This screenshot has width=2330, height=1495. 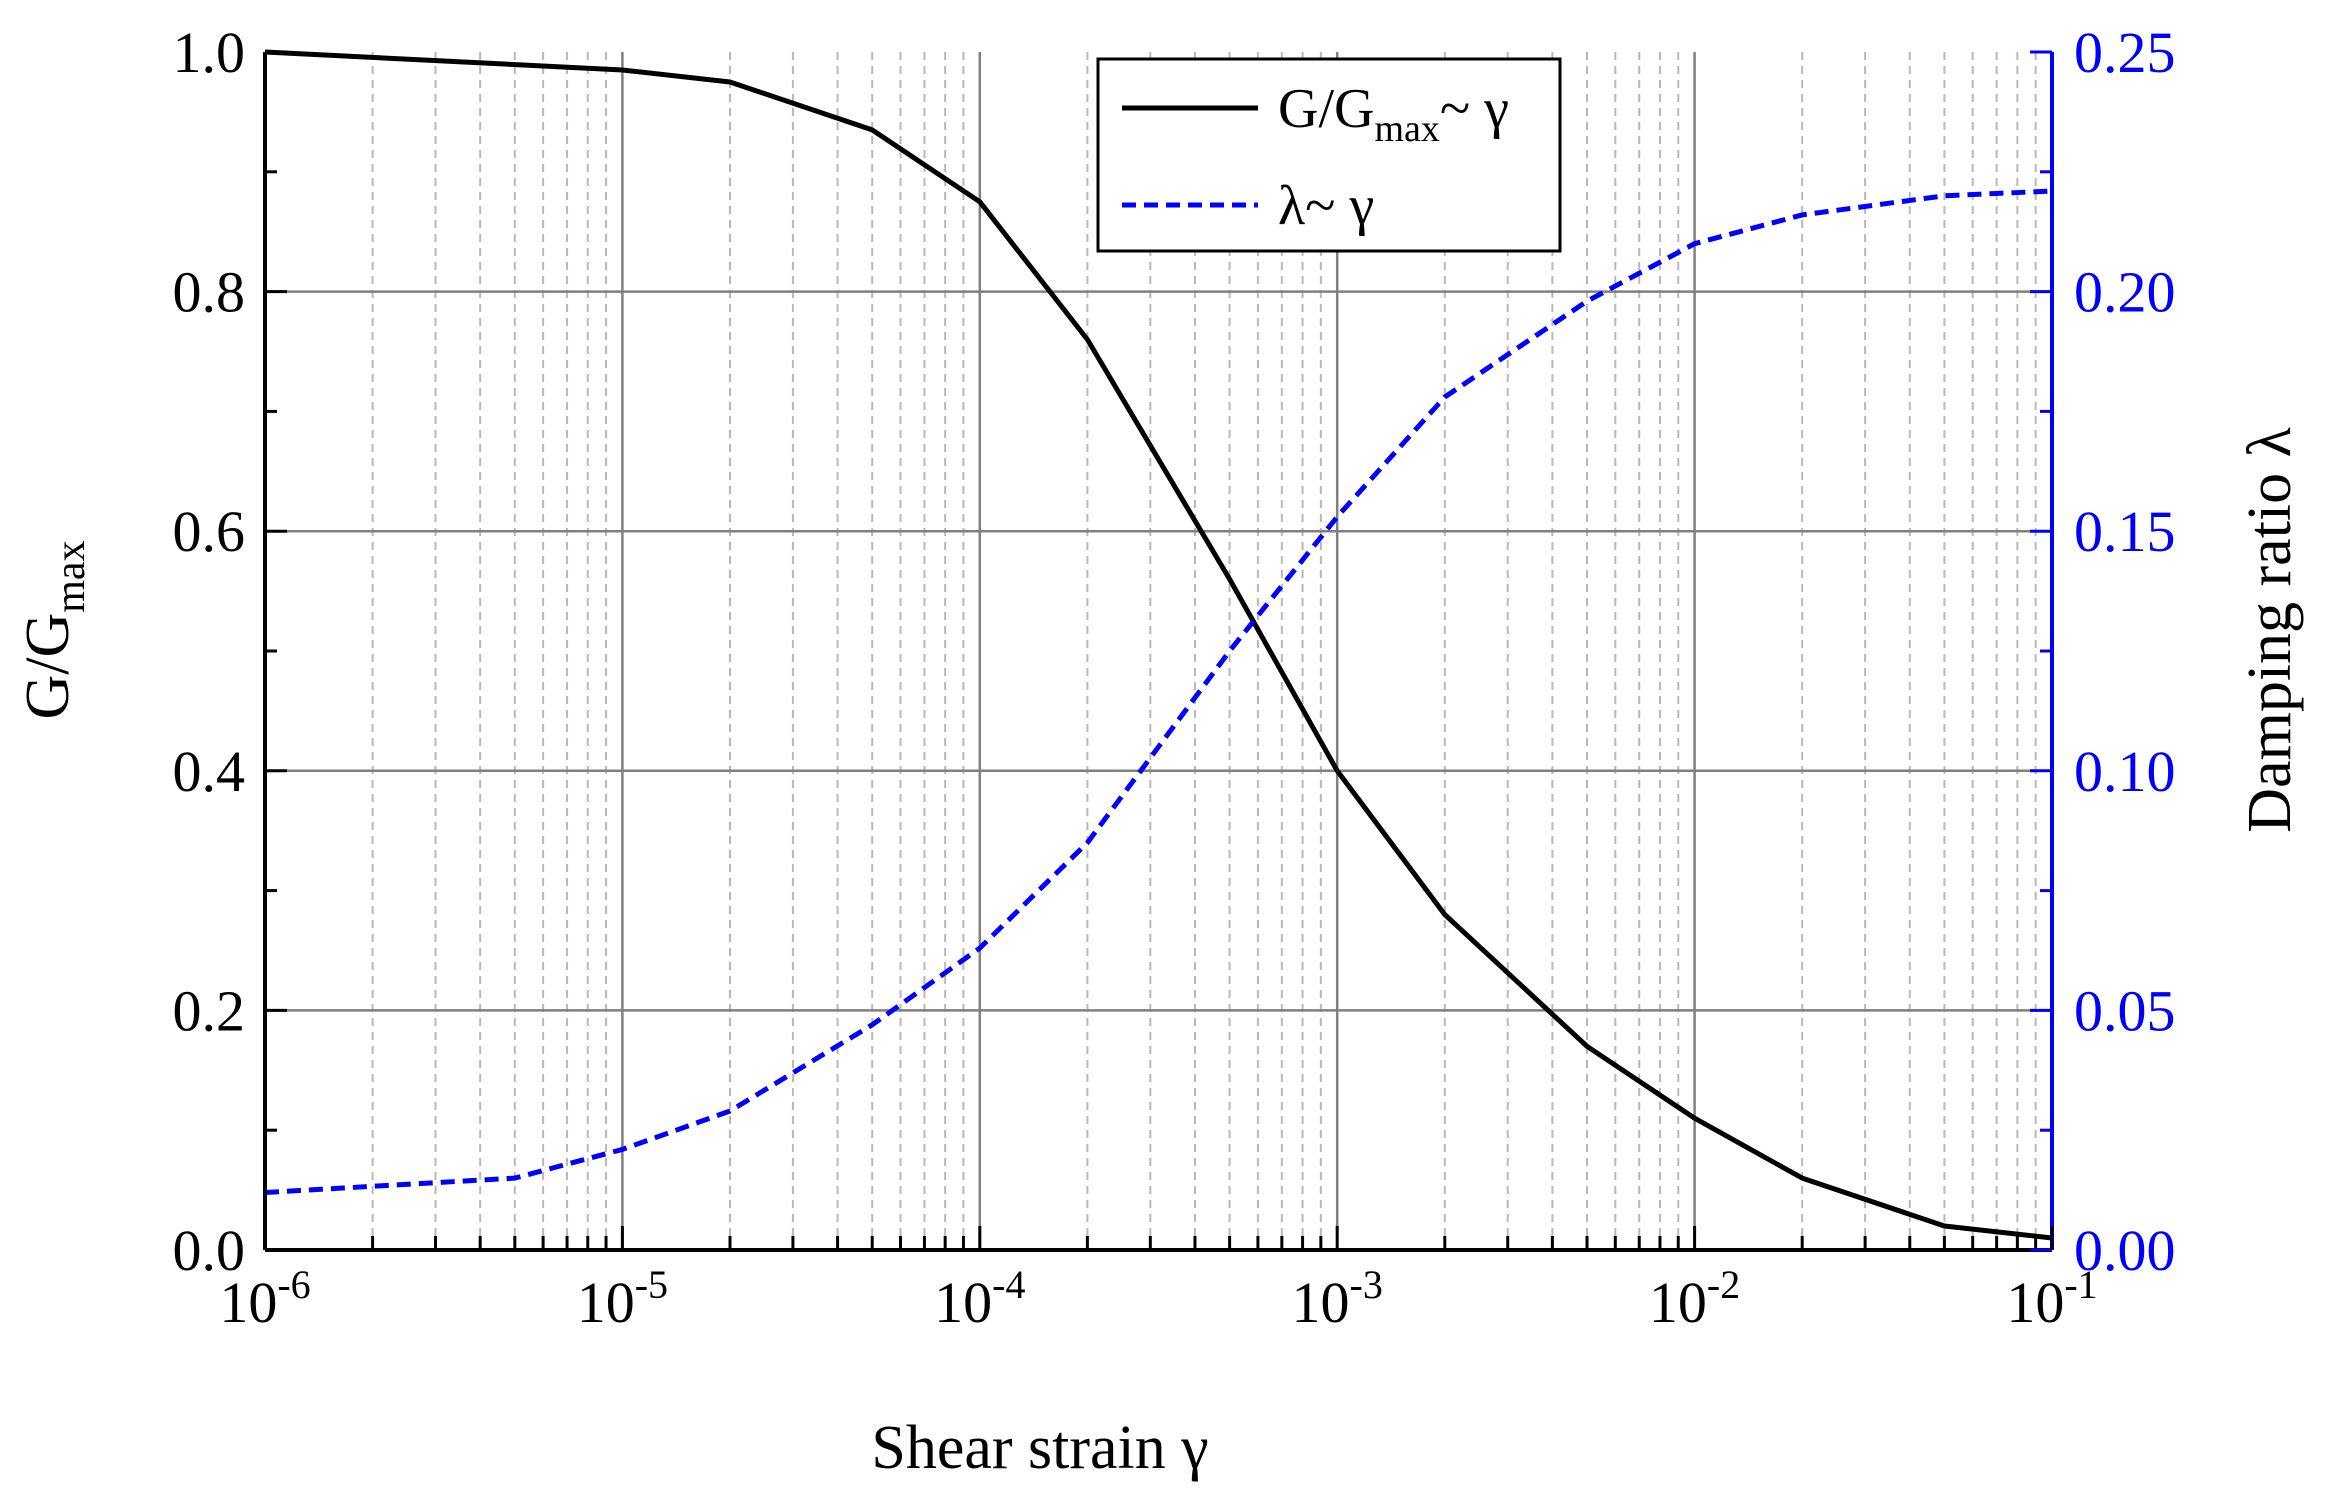 I want to click on x-tick-label-exponent: -5, so click(x=651, y=1284).